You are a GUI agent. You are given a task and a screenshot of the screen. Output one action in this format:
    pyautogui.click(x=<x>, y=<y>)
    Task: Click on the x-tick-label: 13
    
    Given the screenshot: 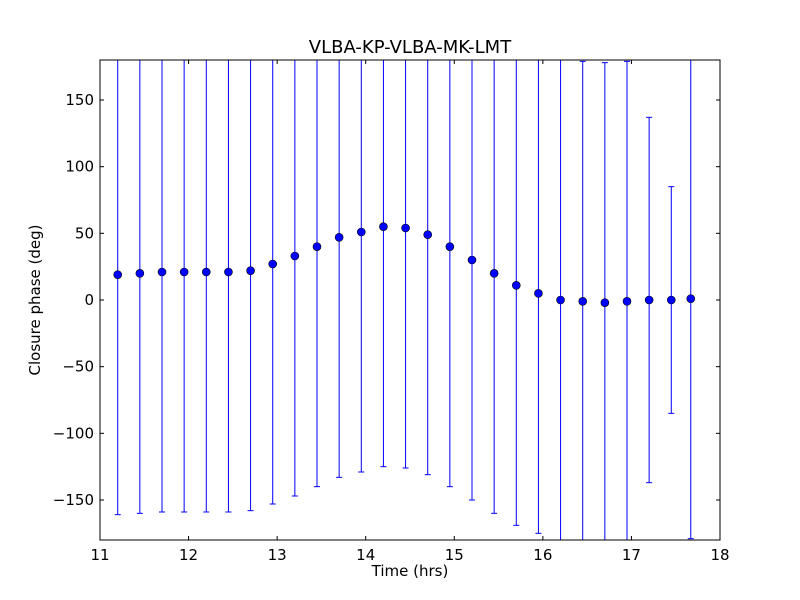 What is the action you would take?
    pyautogui.click(x=277, y=555)
    